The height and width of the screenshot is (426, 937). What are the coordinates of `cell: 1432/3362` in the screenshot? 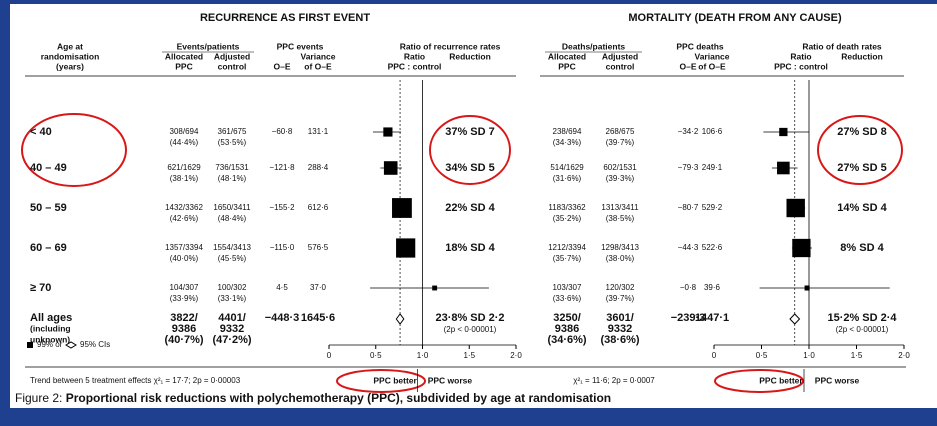 It's located at (184, 207).